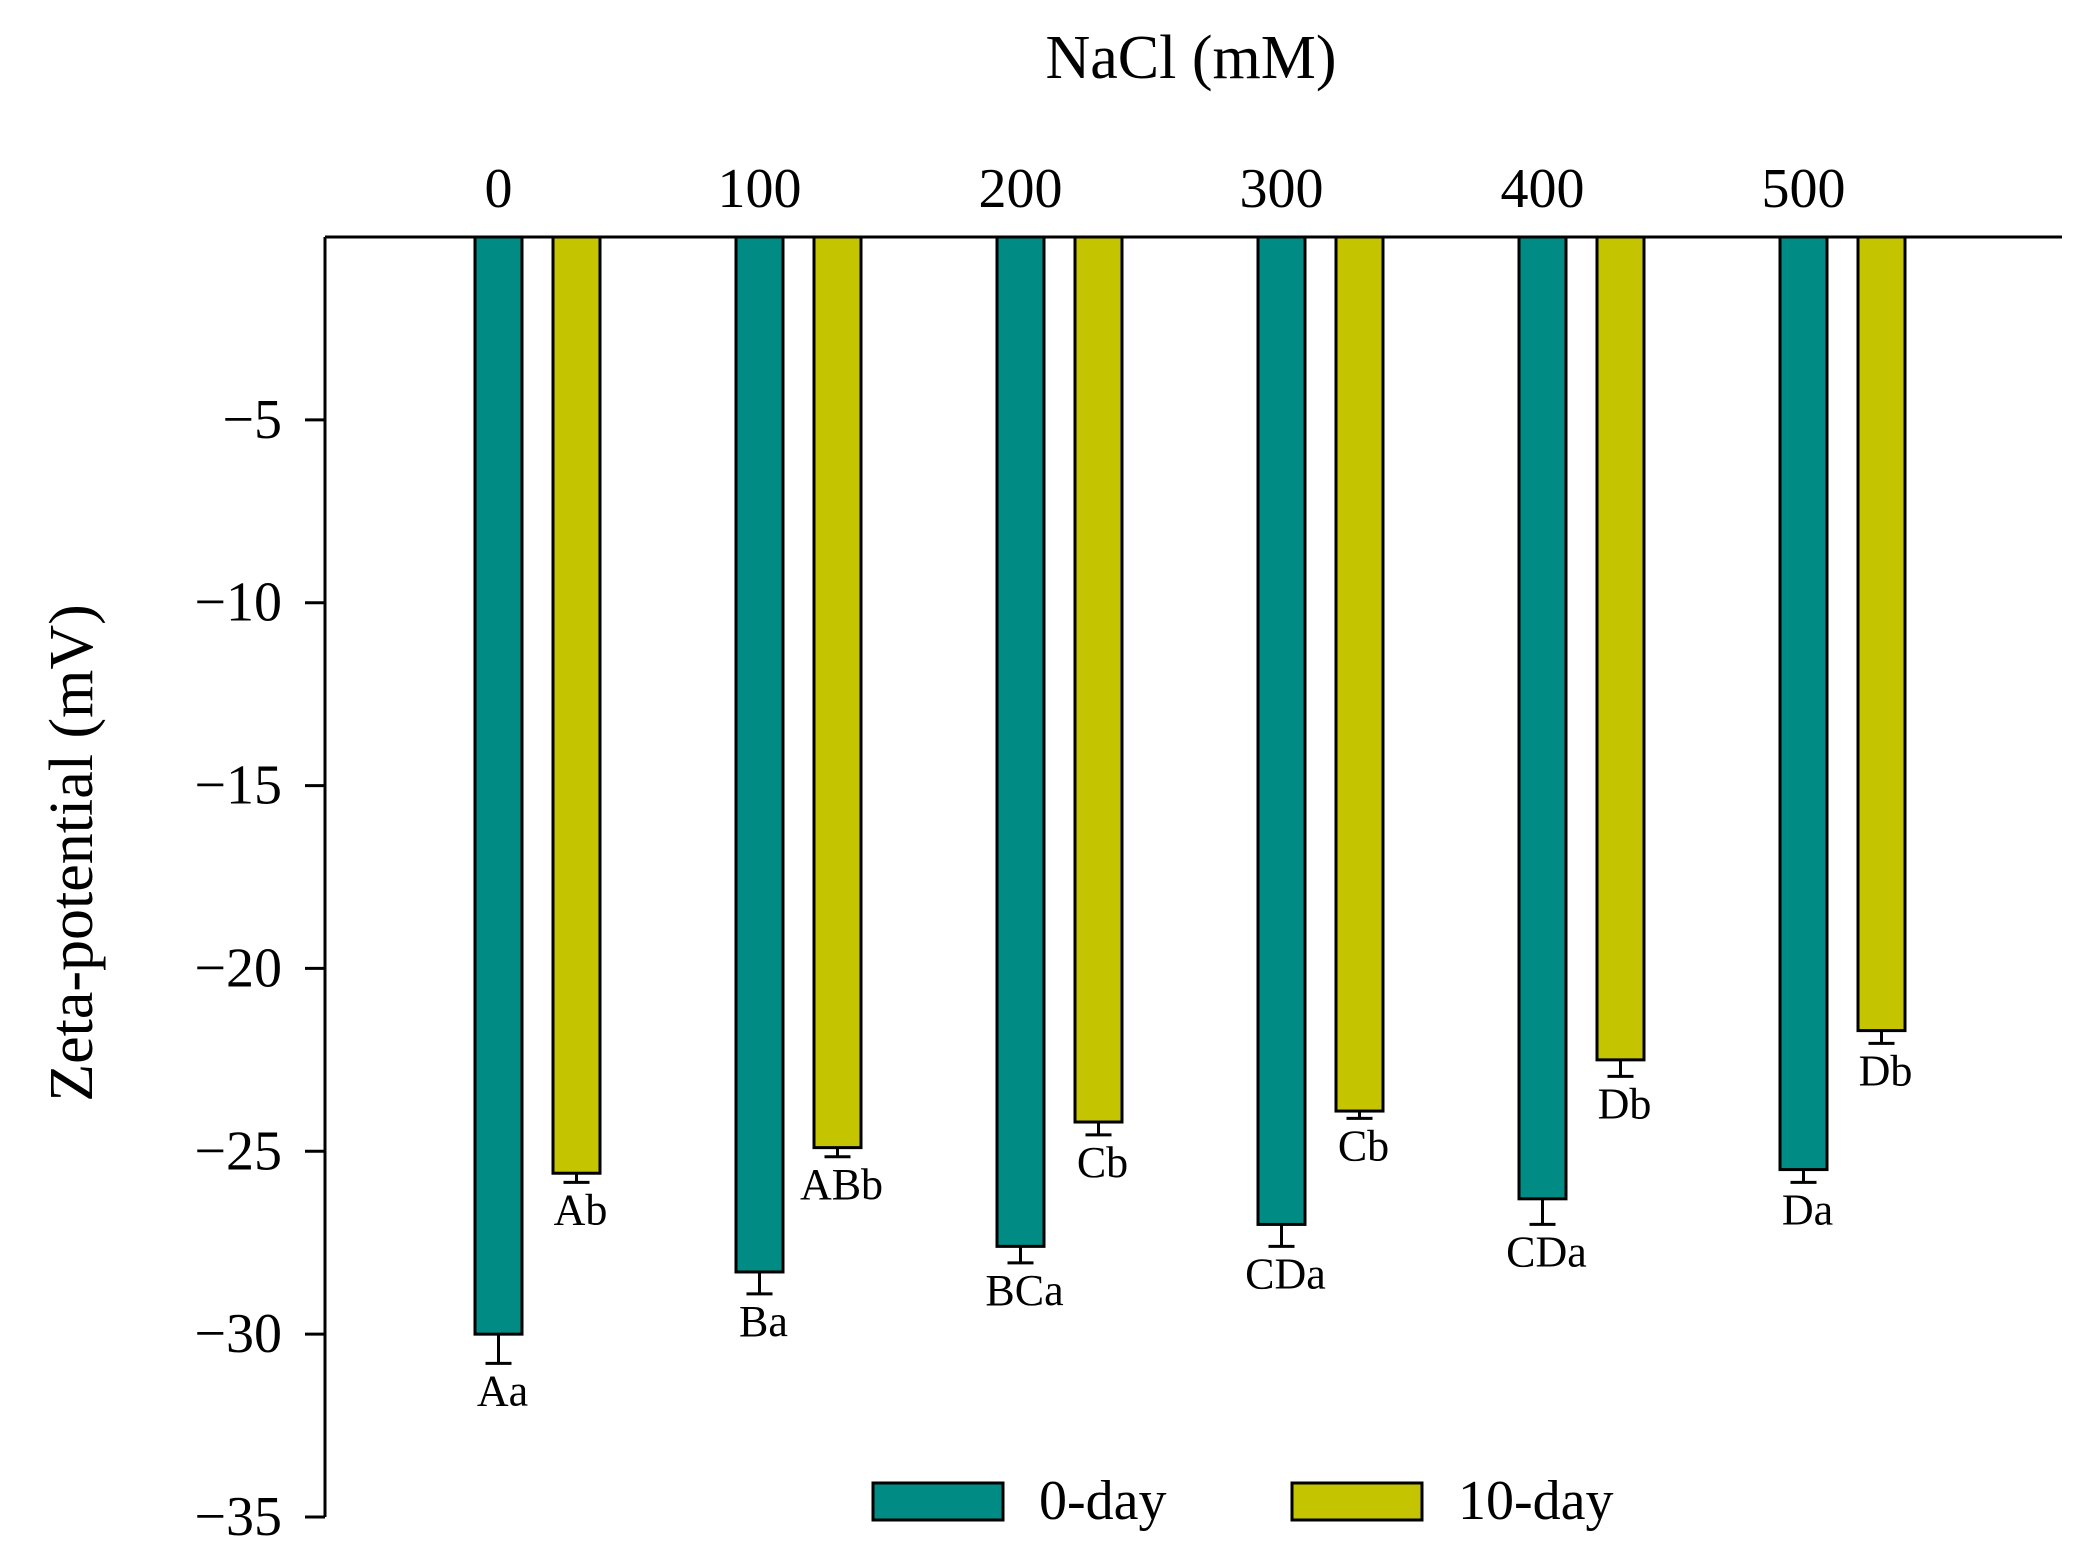 This screenshot has width=2078, height=1553. Describe the element at coordinates (1807, 1209) in the screenshot. I see `significance-label: Da` at that location.